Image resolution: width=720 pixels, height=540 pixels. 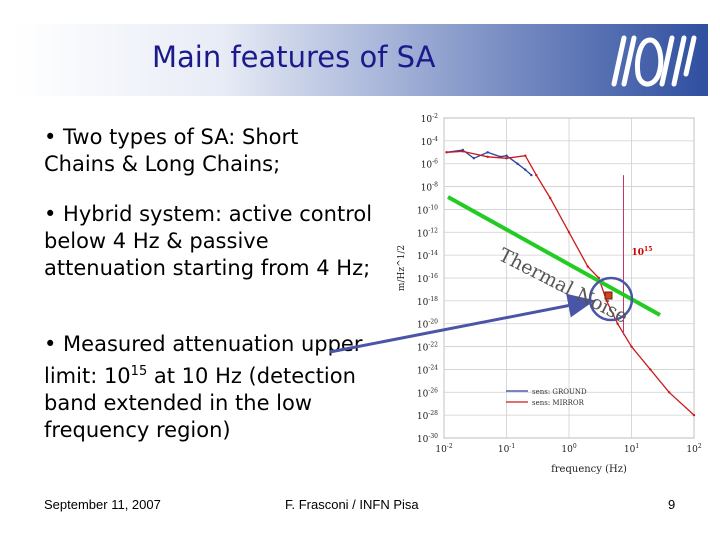 What do you see at coordinates (427, 302) in the screenshot?
I see `y-tick-label: 10⁻¹⁸` at bounding box center [427, 302].